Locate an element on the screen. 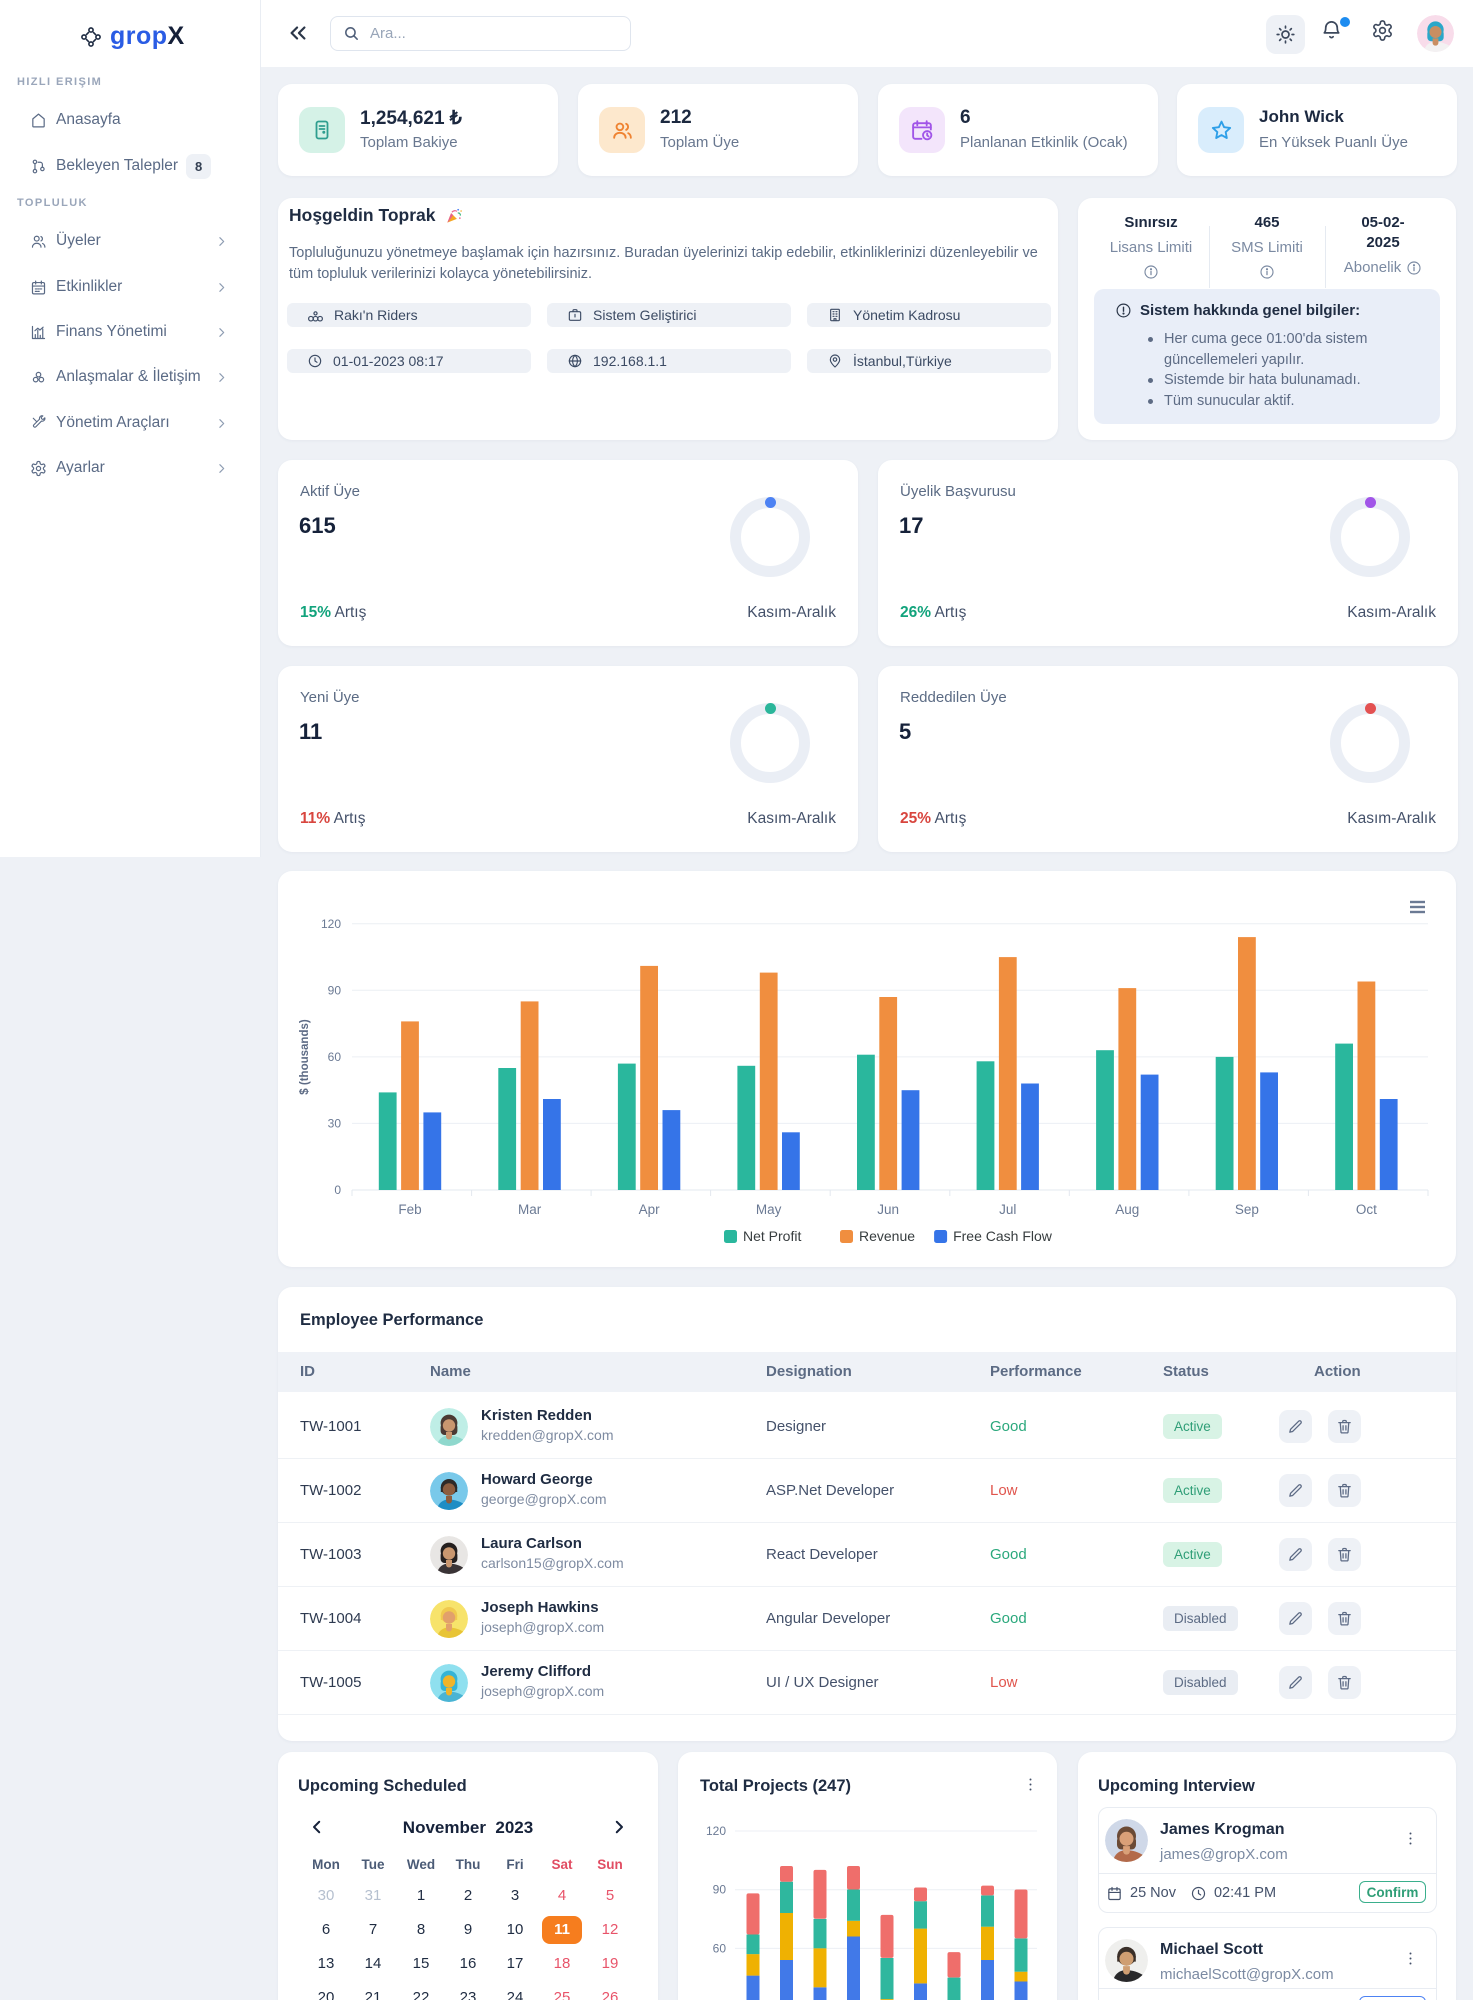 The height and width of the screenshot is (2000, 1473). svg-text: Jun is located at coordinates (888, 1209).